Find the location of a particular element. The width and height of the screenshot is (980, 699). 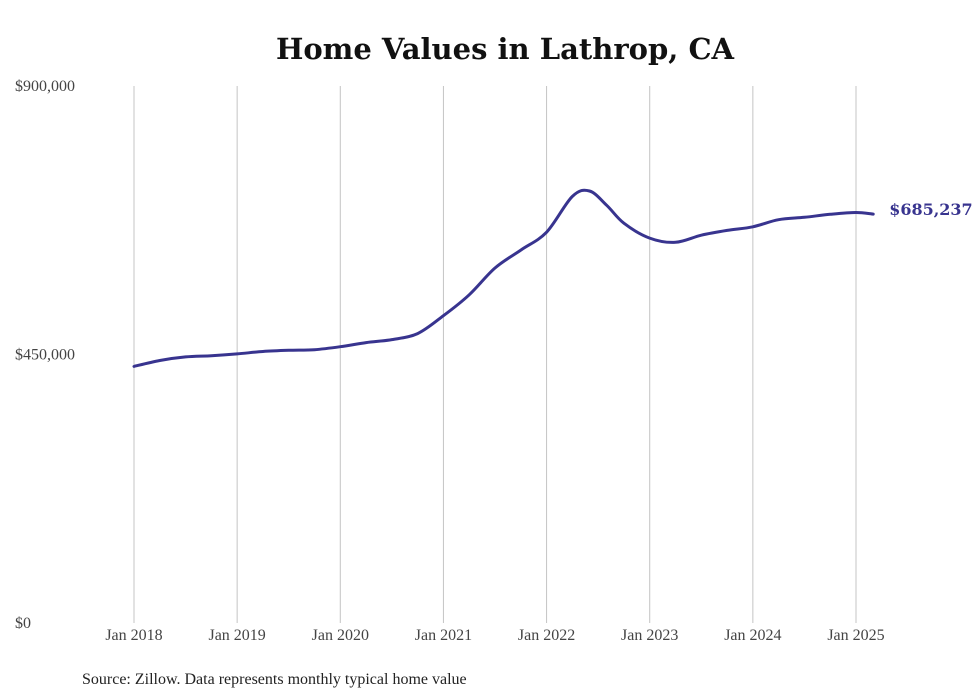

x-tick-label: Jan 2022 is located at coordinates (546, 635).